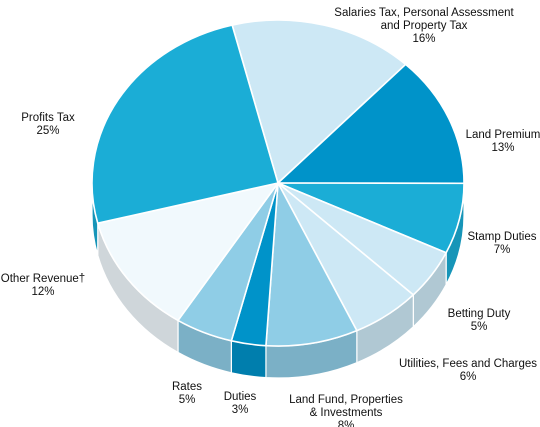 This screenshot has height=427, width=540. I want to click on slice-name-line: and Property Tax, so click(424, 26).